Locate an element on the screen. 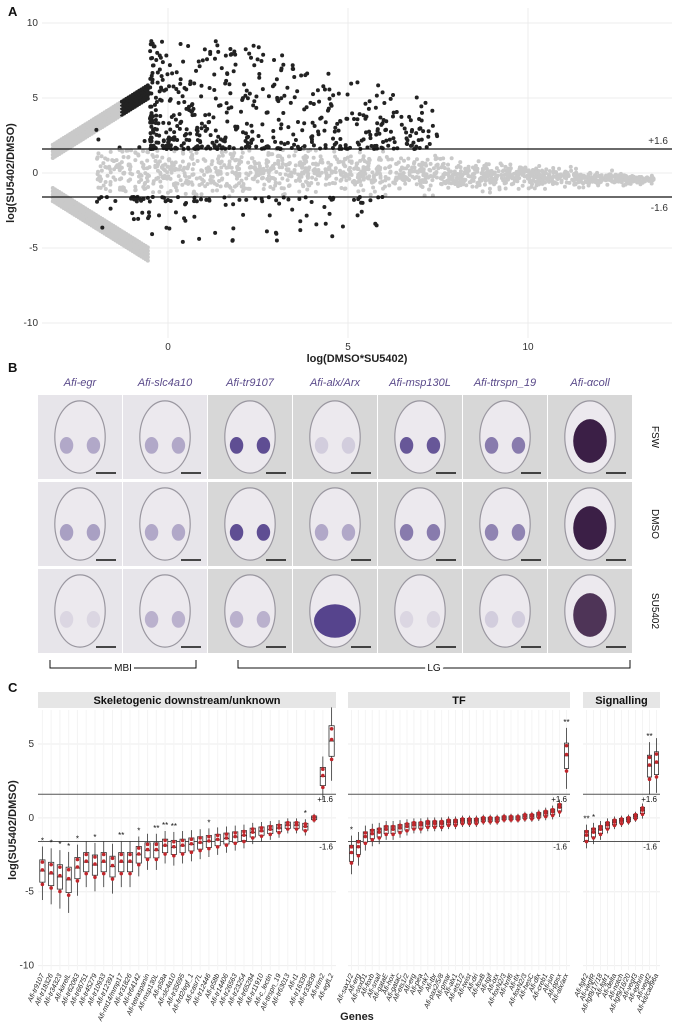 The height and width of the screenshot is (1028, 683). b-gene-title: Afi-tr9107 is located at coordinates (250, 383).